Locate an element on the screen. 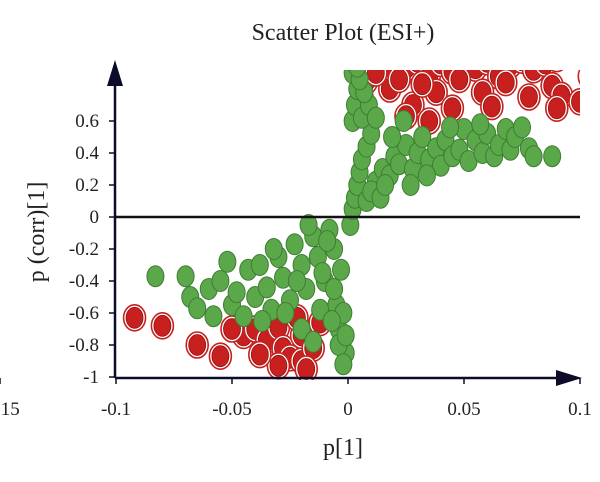 This screenshot has width=600, height=482. y-tick-label: -0.4 is located at coordinates (84, 281).